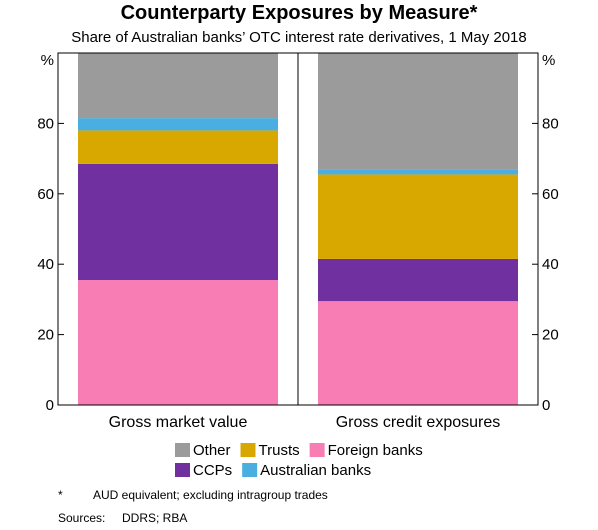 This screenshot has width=598, height=530. Describe the element at coordinates (418, 353) in the screenshot. I see `bar-gross-credit-exposures-foreign-banks` at that location.